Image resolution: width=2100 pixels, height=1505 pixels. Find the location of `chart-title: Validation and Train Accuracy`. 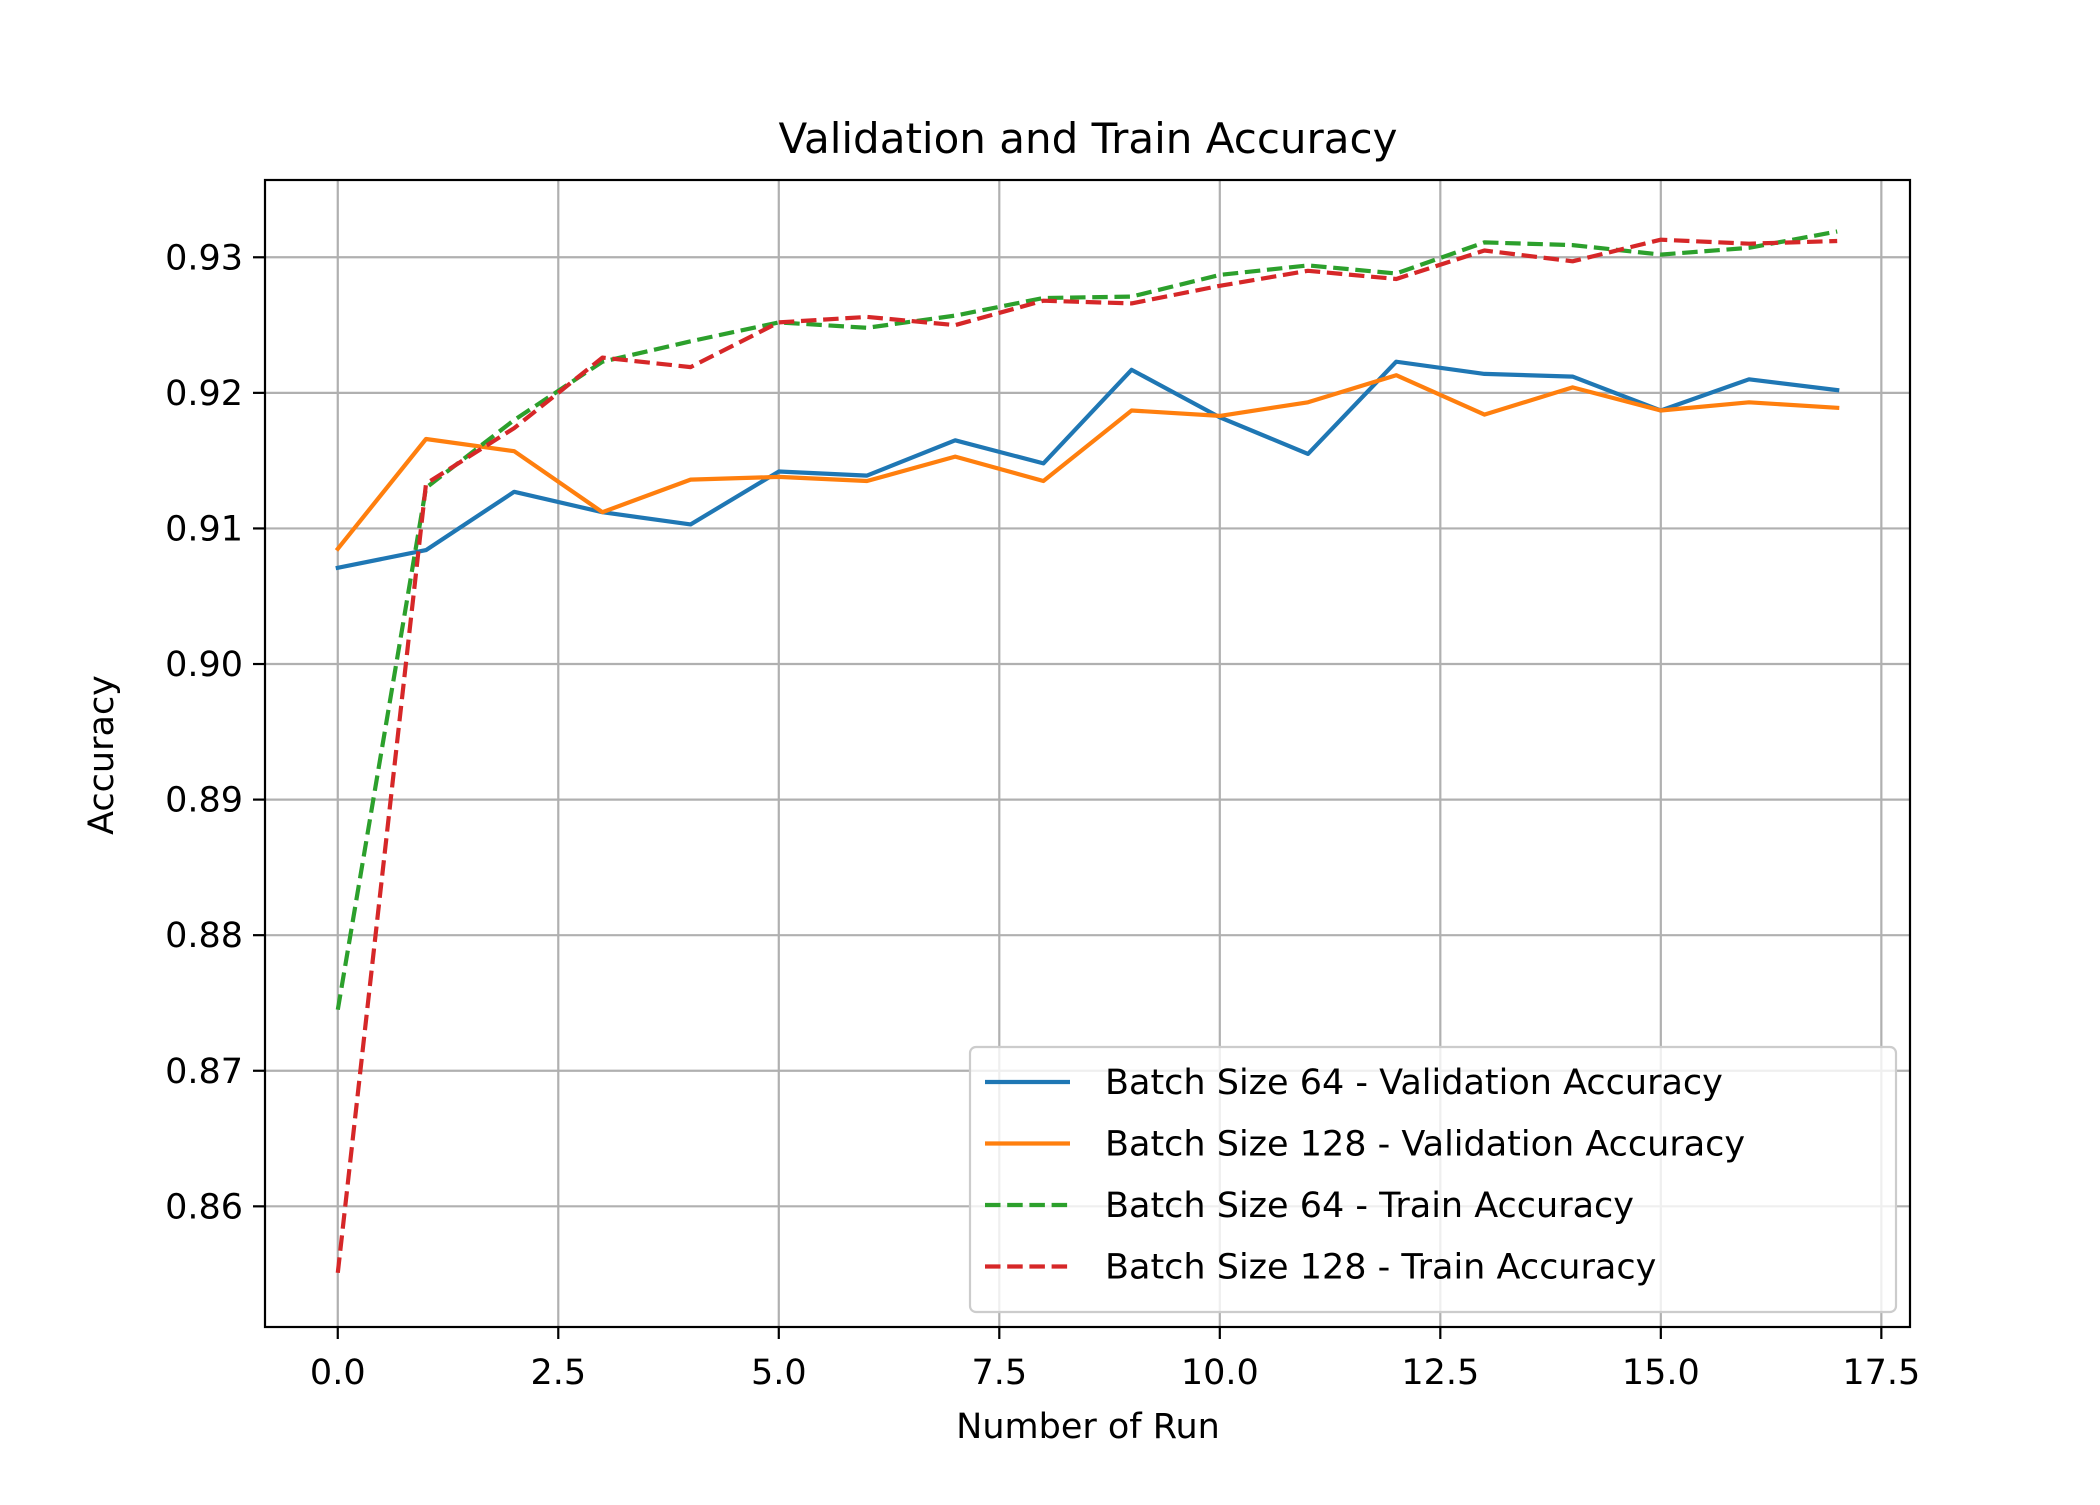

chart-title: Validation and Train Accuracy is located at coordinates (1088, 138).